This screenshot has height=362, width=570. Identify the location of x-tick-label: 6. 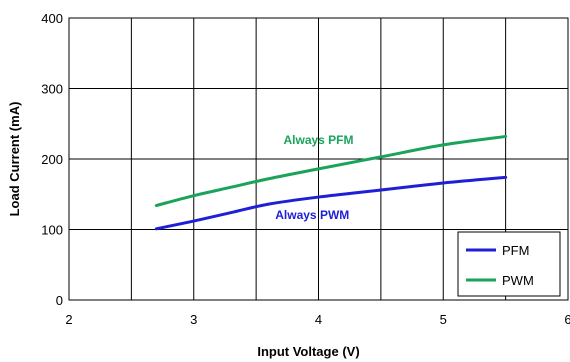
(567, 319).